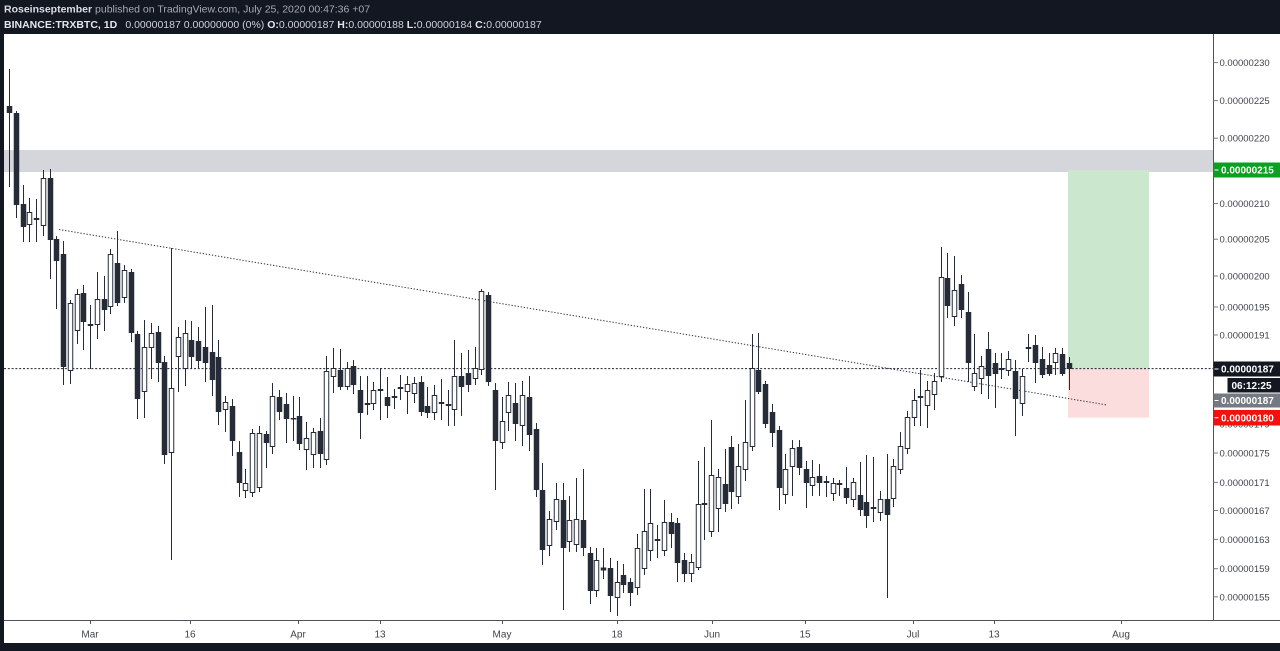 The image size is (1280, 651). What do you see at coordinates (1252, 386) in the screenshot?
I see `svg-text: 06:12:25` at bounding box center [1252, 386].